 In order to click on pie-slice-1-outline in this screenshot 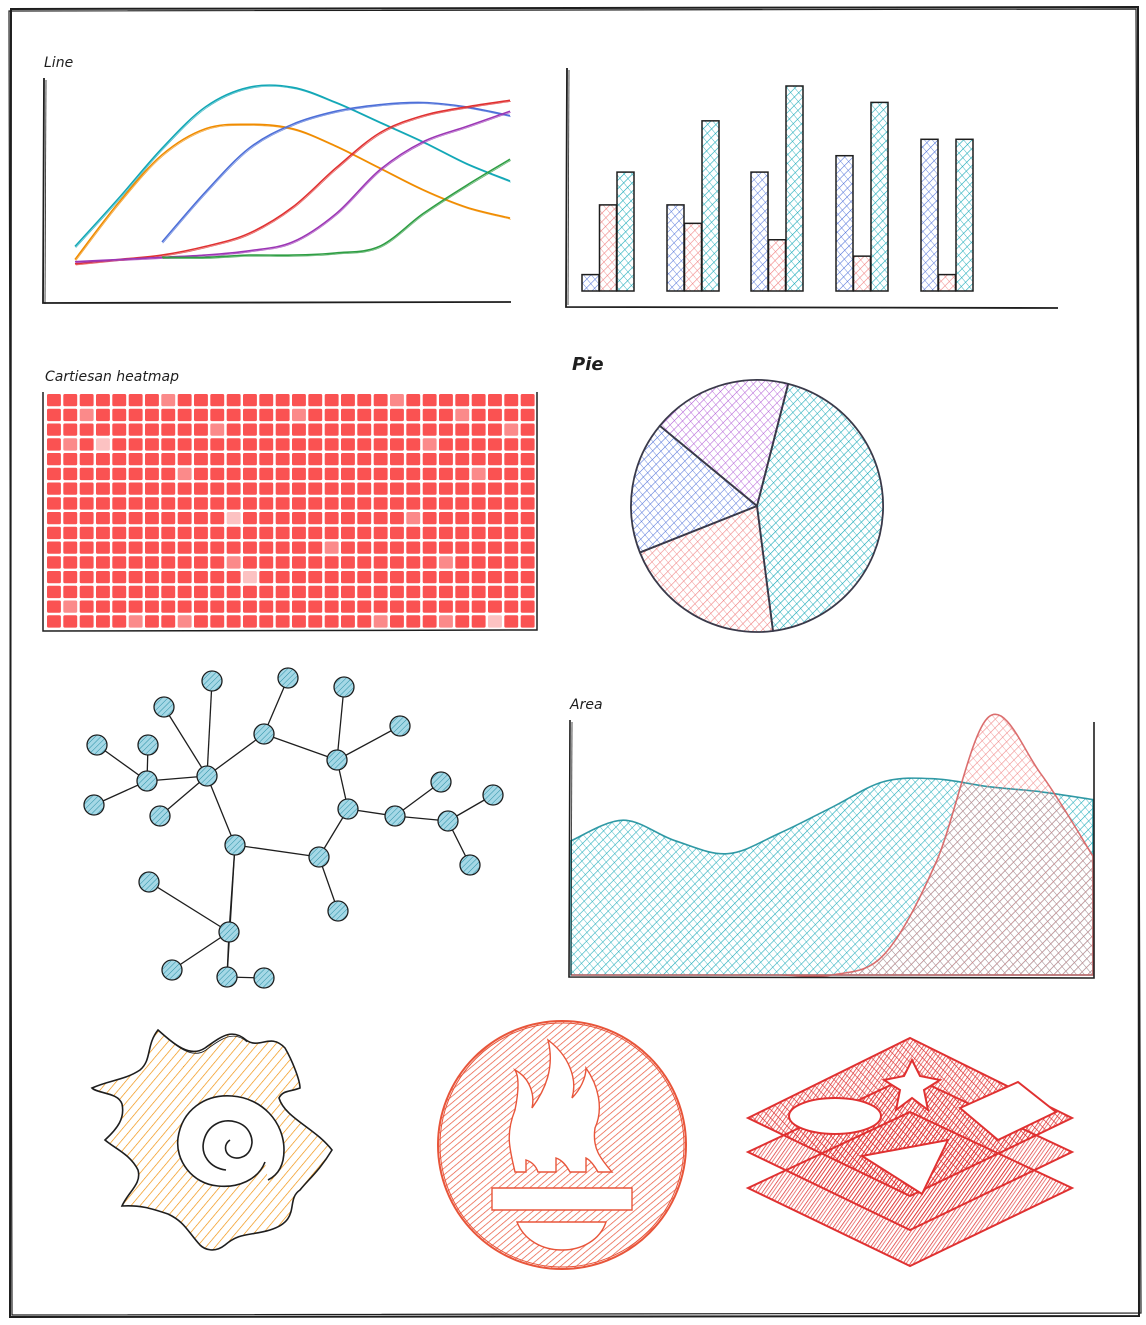, I will do `click(820, 507)`.